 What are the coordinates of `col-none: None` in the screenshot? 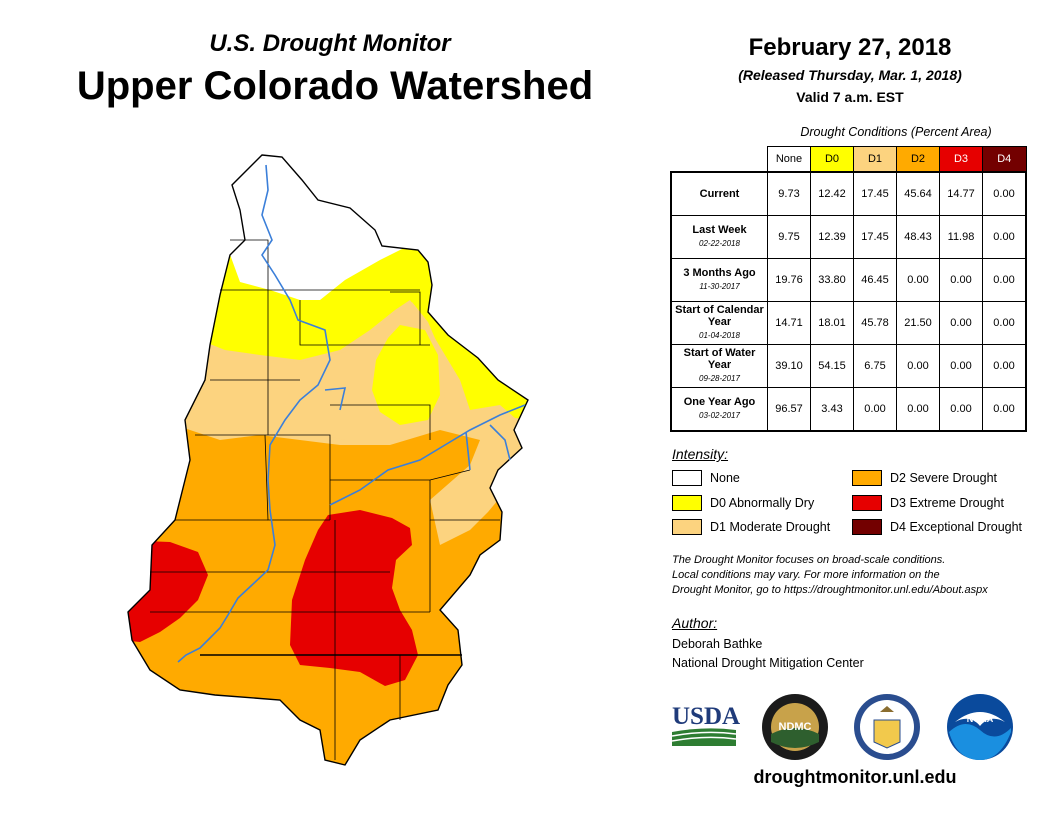 It's located at (789, 159).